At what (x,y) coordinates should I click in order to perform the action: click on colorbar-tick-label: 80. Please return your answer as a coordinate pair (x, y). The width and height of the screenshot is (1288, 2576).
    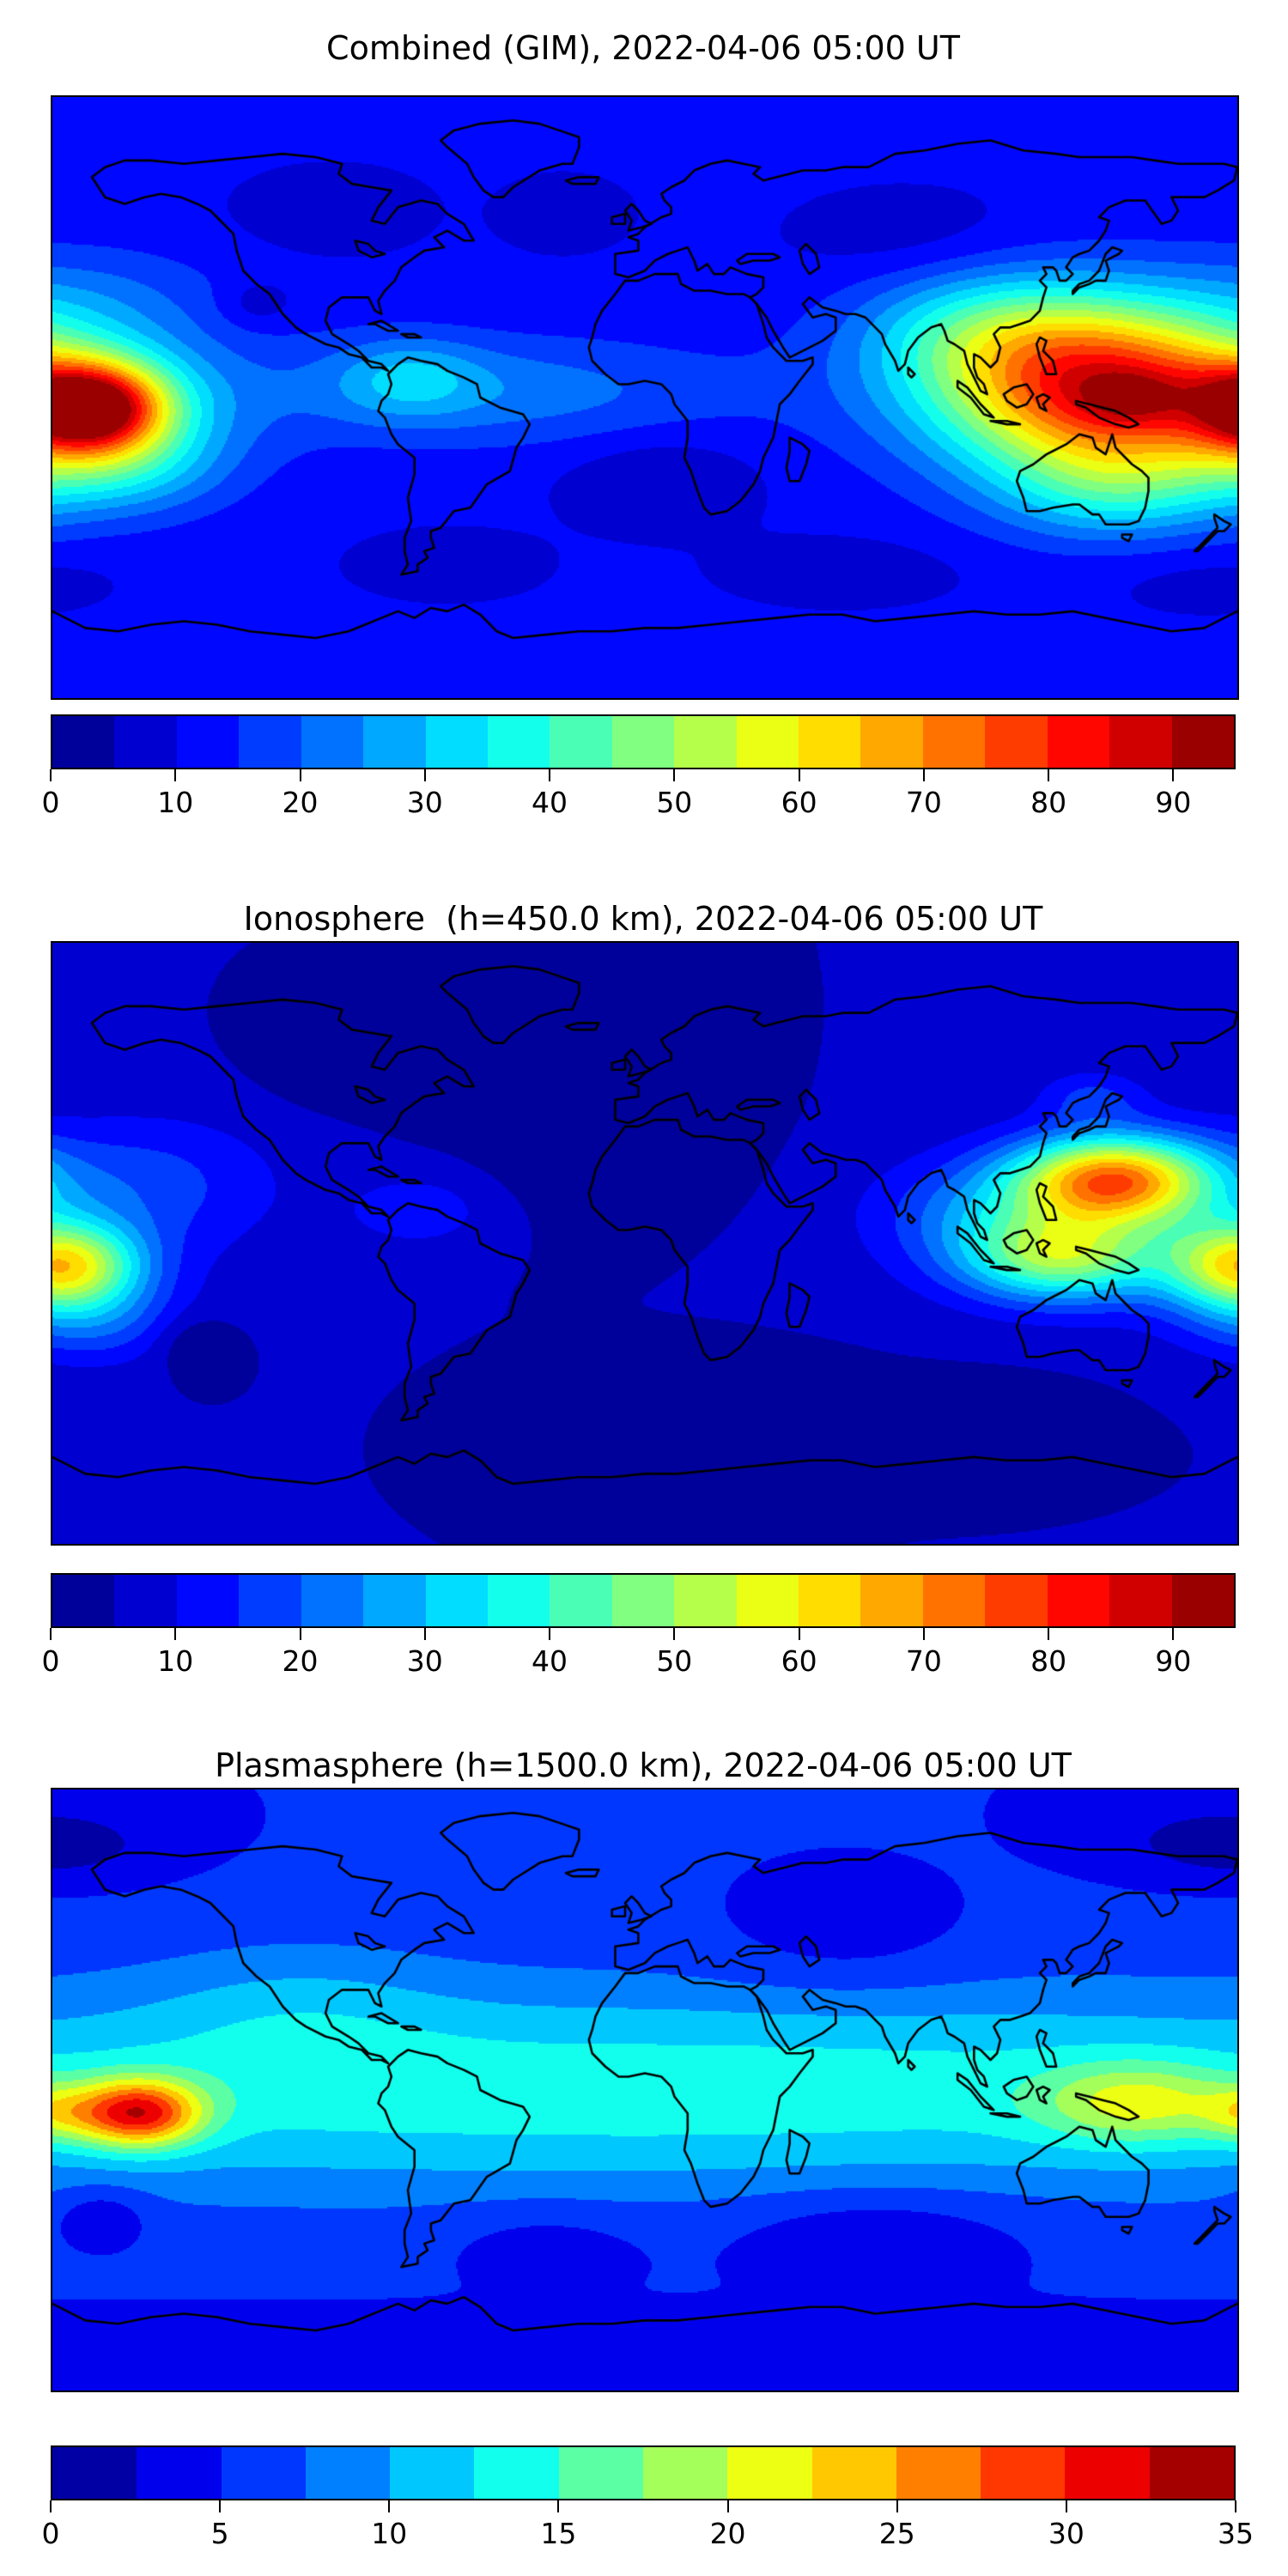
    Looking at the image, I should click on (1049, 802).